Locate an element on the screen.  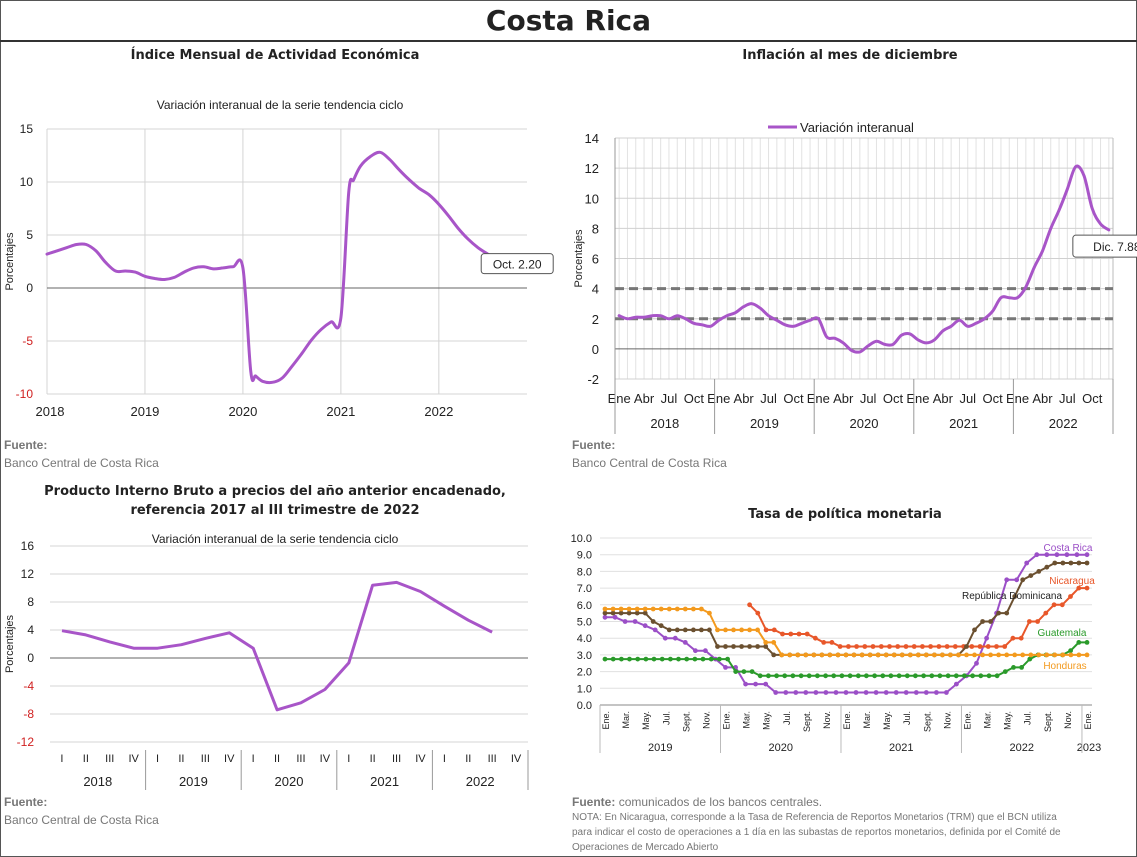
pib-quarter-label: III is located at coordinates (109, 759).